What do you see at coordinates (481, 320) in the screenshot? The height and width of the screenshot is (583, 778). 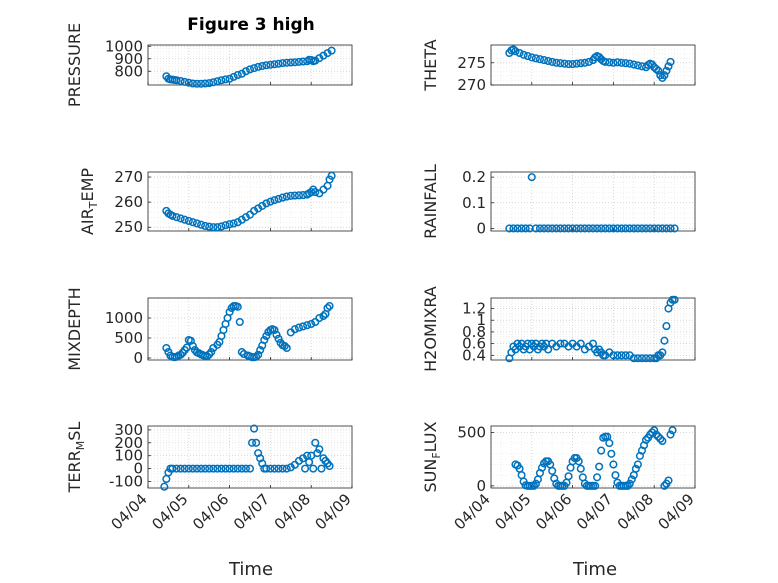 I see `subplot-h2omixra-y-tick-label: 1` at bounding box center [481, 320].